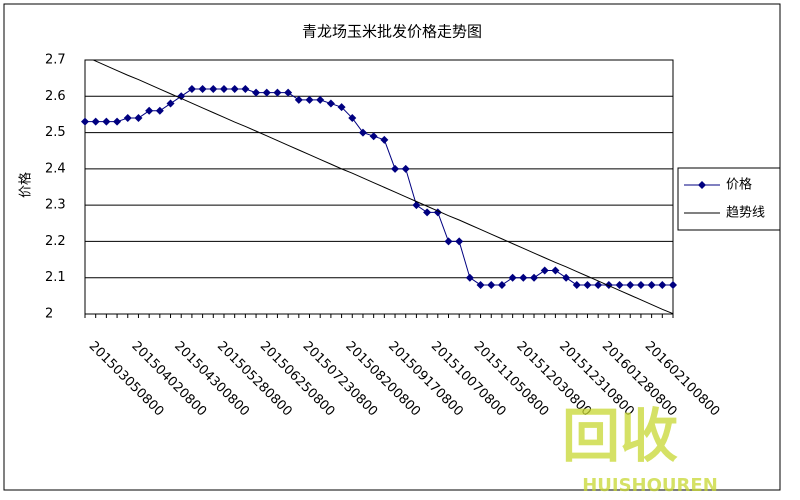 Image resolution: width=800 pixels, height=500 pixels. What do you see at coordinates (620, 436) in the screenshot?
I see `watermark: 回收` at bounding box center [620, 436].